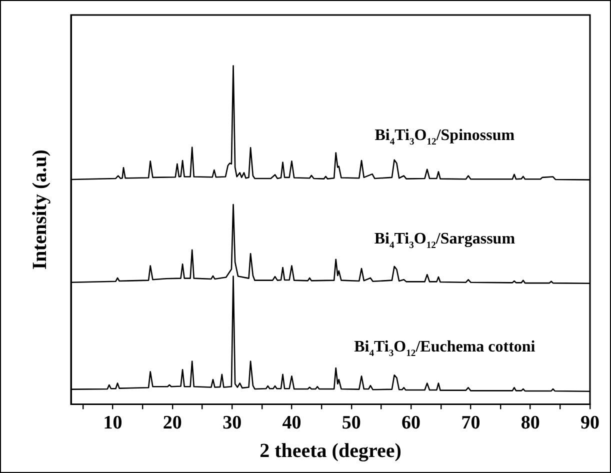  I want to click on x-tick-label: 70, so click(470, 423).